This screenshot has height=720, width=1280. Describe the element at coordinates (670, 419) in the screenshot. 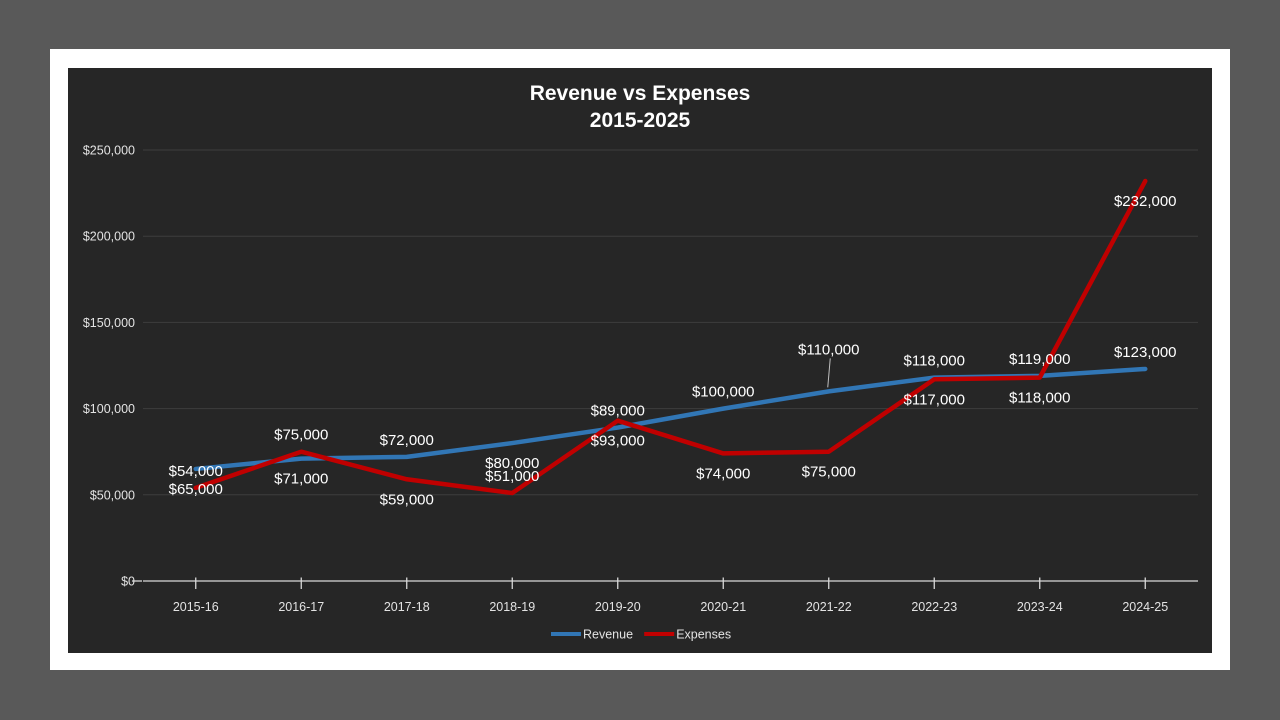

I see `series-line-revenue` at that location.